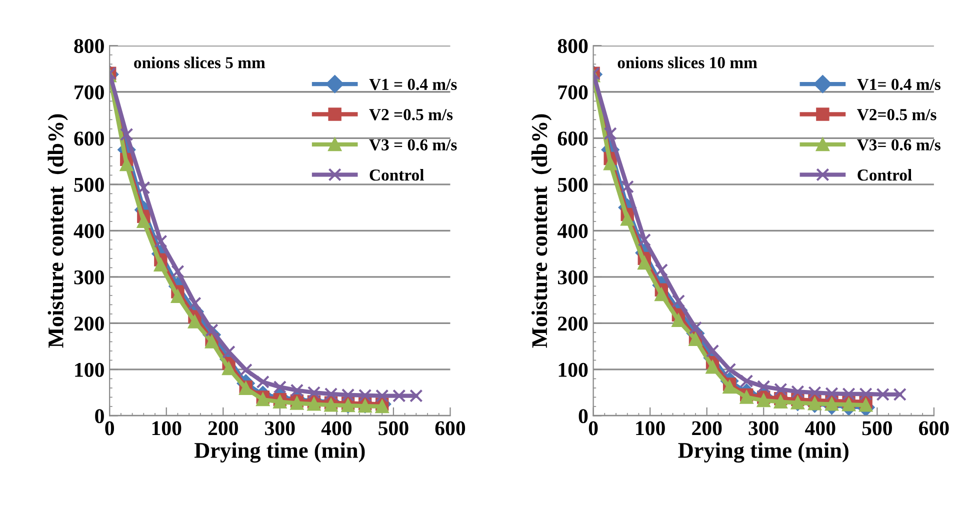  I want to click on legend-label: V1 = 0.4 m/s, so click(413, 84).